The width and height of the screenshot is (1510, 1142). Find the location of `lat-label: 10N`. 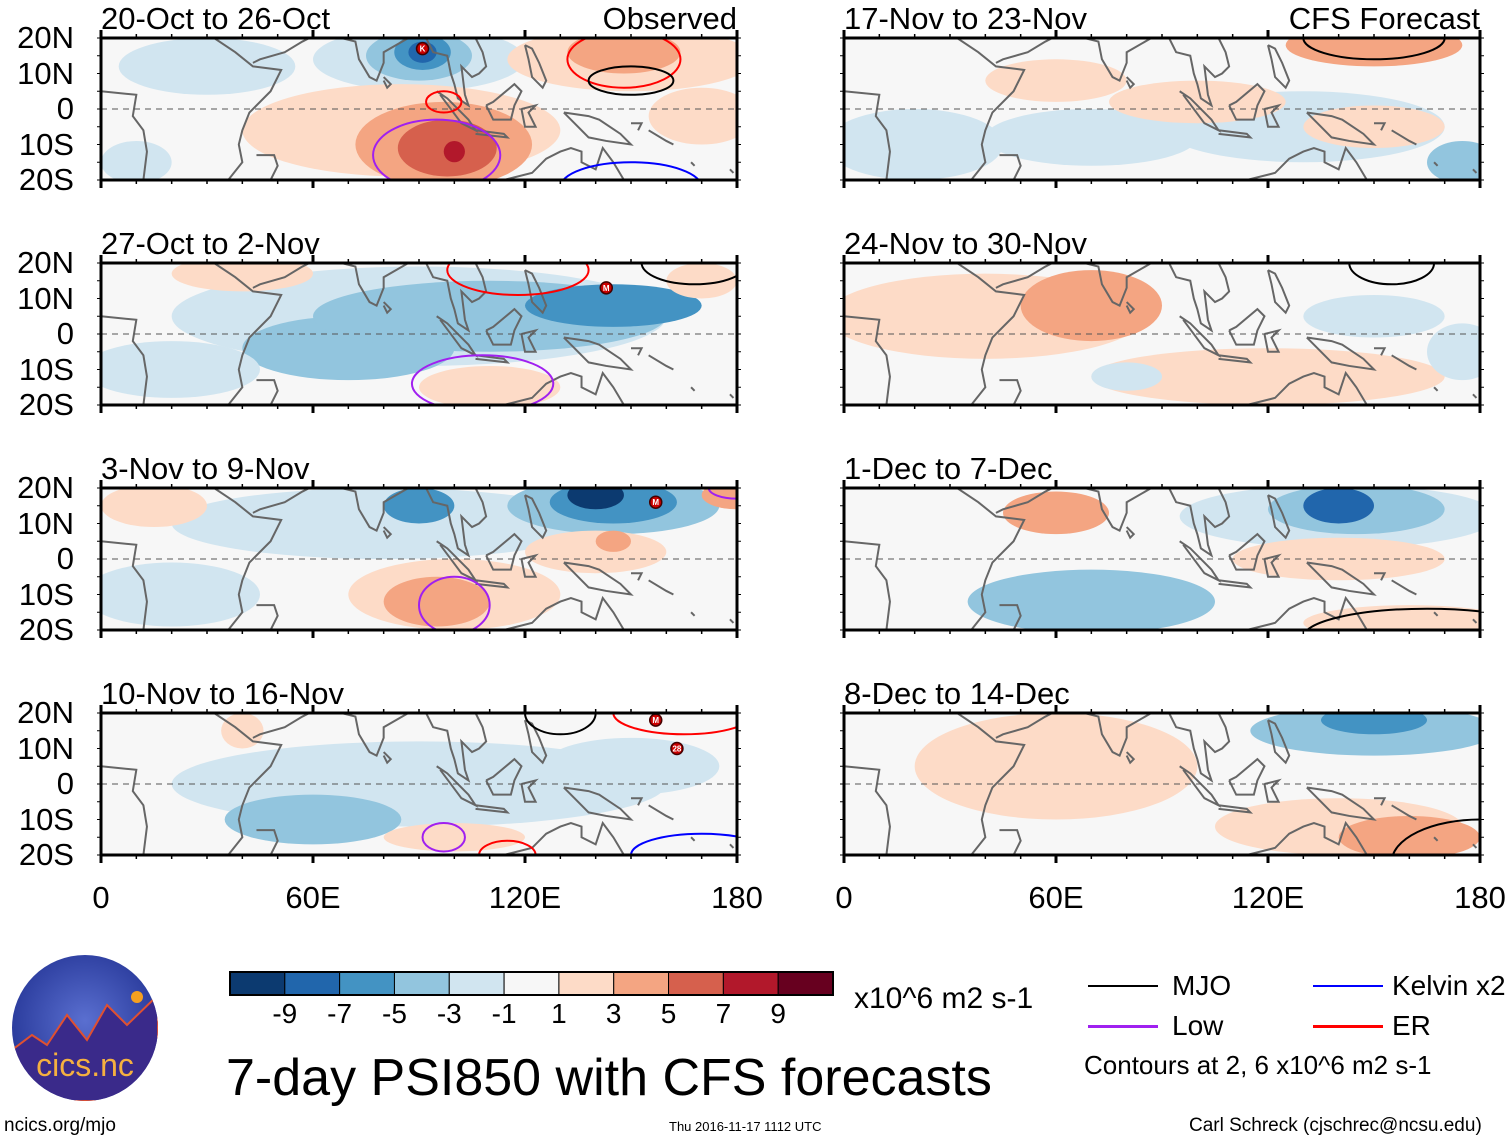

lat-label: 10N is located at coordinates (45, 73).